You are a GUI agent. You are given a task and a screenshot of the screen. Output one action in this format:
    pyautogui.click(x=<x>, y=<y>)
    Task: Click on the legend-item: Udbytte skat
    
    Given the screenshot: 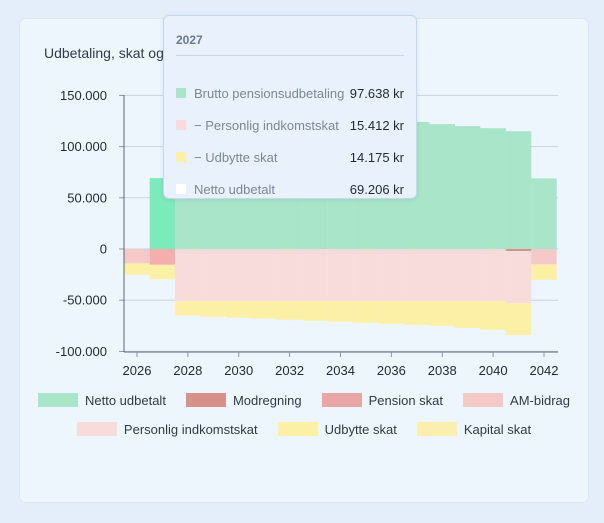 What is the action you would take?
    pyautogui.click(x=337, y=429)
    